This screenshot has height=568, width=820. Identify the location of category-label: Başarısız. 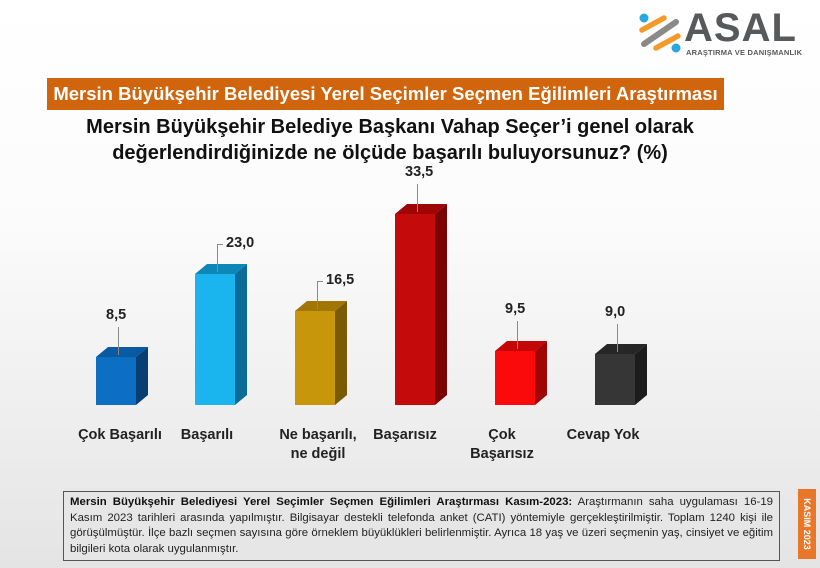
(405, 435).